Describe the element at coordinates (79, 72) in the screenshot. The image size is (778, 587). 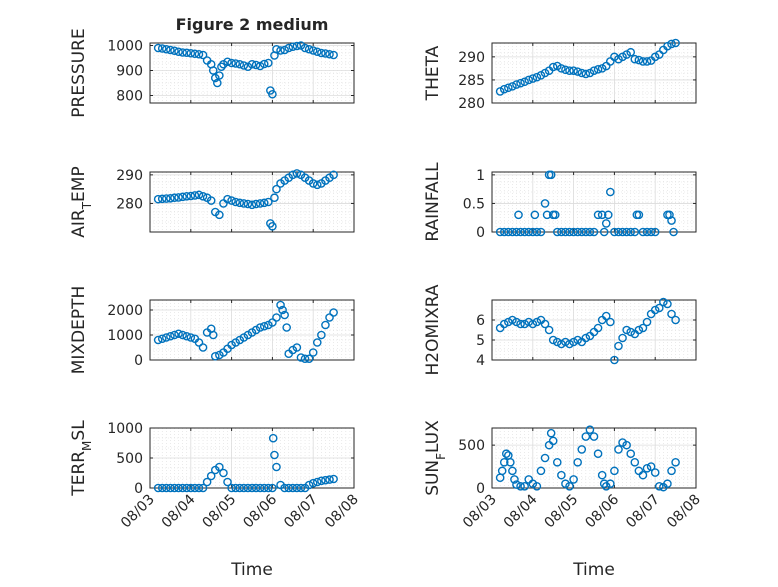
I see `subplot-pressure-y-axis-label: PRESSURE` at that location.